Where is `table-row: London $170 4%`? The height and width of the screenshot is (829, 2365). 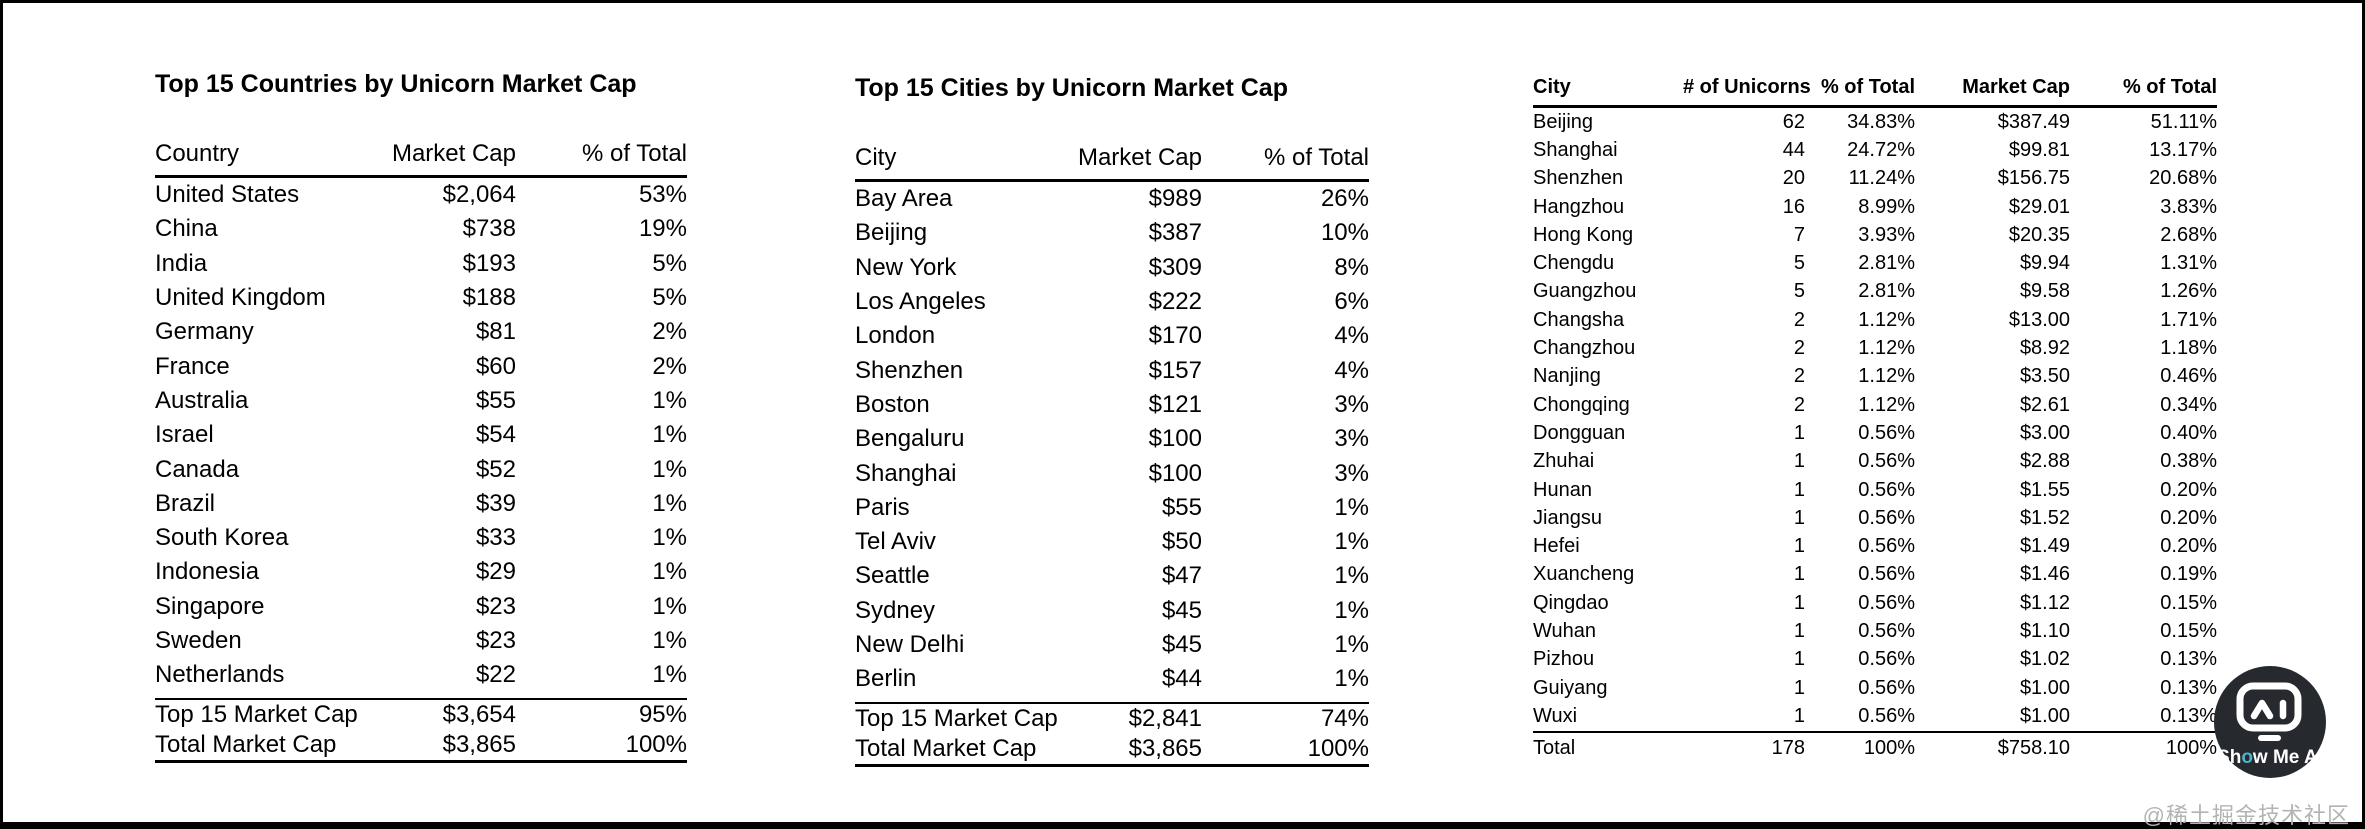
table-row: London $170 4% is located at coordinates (1112, 336).